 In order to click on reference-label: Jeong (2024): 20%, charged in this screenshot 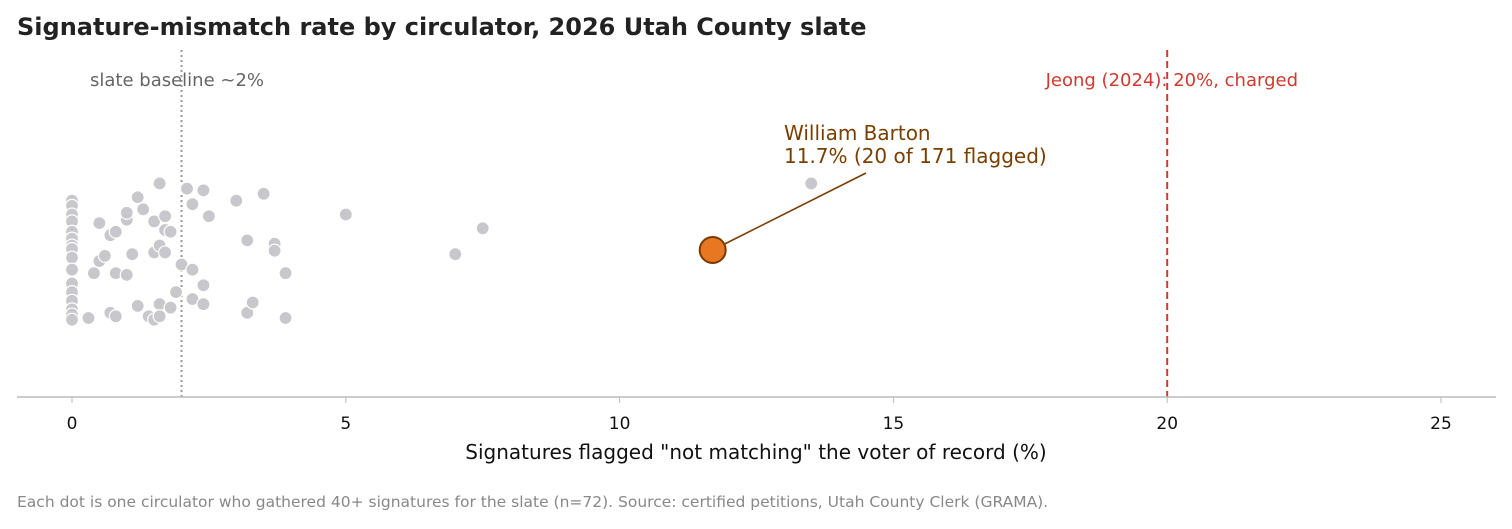, I will do `click(1171, 80)`.